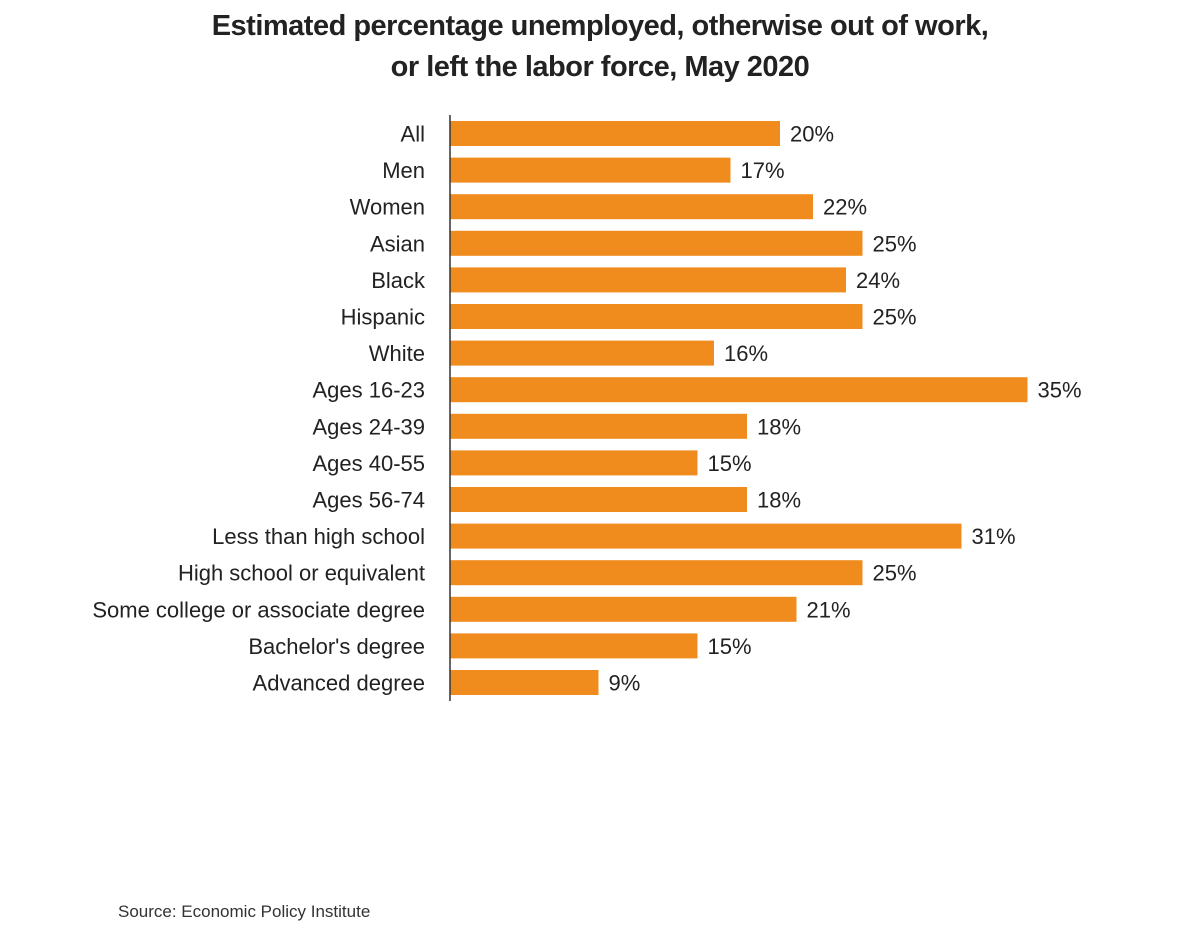  Describe the element at coordinates (895, 317) in the screenshot. I see `value-label-hispanic: 25%` at that location.